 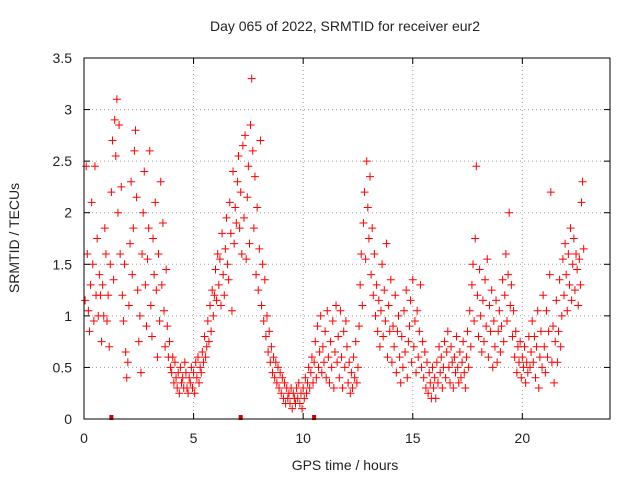 What do you see at coordinates (303, 438) in the screenshot?
I see `x-tick-label: 10` at bounding box center [303, 438].